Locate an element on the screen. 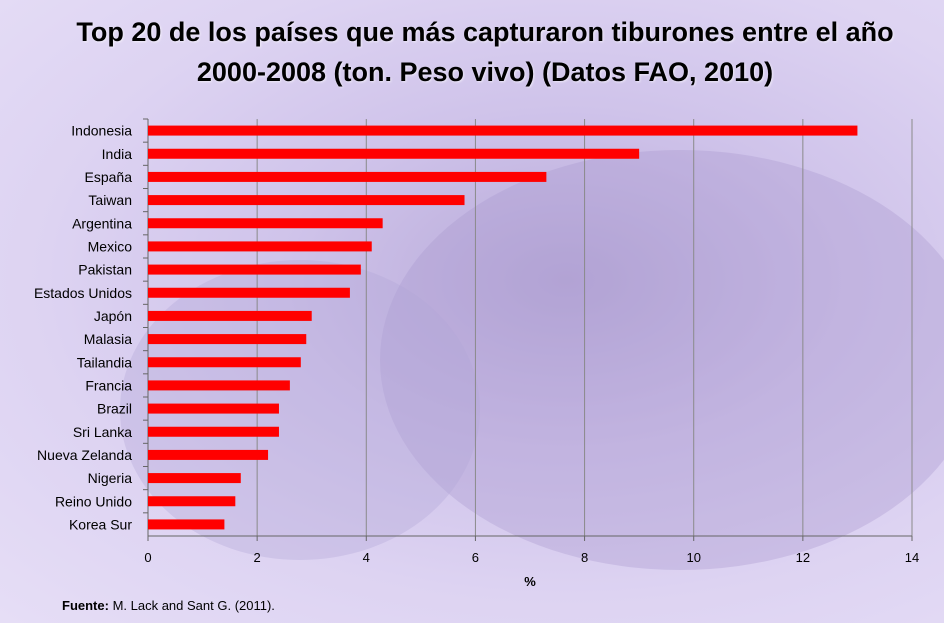 This screenshot has height=623, width=944. y-tick-label: Estados Unidos is located at coordinates (83, 293).